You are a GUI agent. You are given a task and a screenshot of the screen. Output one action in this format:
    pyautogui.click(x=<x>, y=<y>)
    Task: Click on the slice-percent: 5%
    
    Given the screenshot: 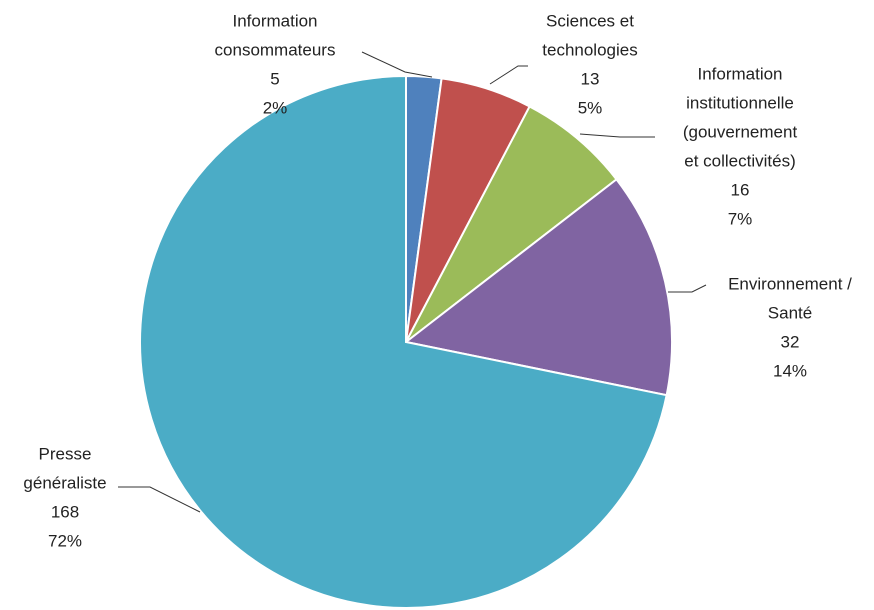 What is the action you would take?
    pyautogui.click(x=590, y=107)
    